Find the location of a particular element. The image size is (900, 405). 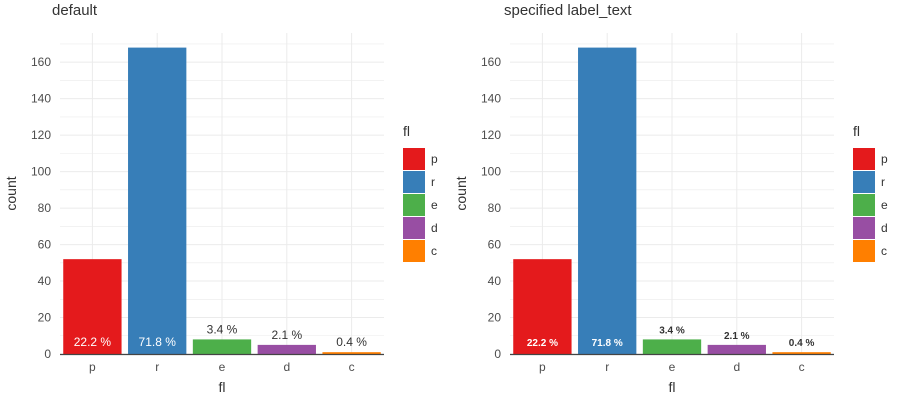

chart-title: default is located at coordinates (75, 10).